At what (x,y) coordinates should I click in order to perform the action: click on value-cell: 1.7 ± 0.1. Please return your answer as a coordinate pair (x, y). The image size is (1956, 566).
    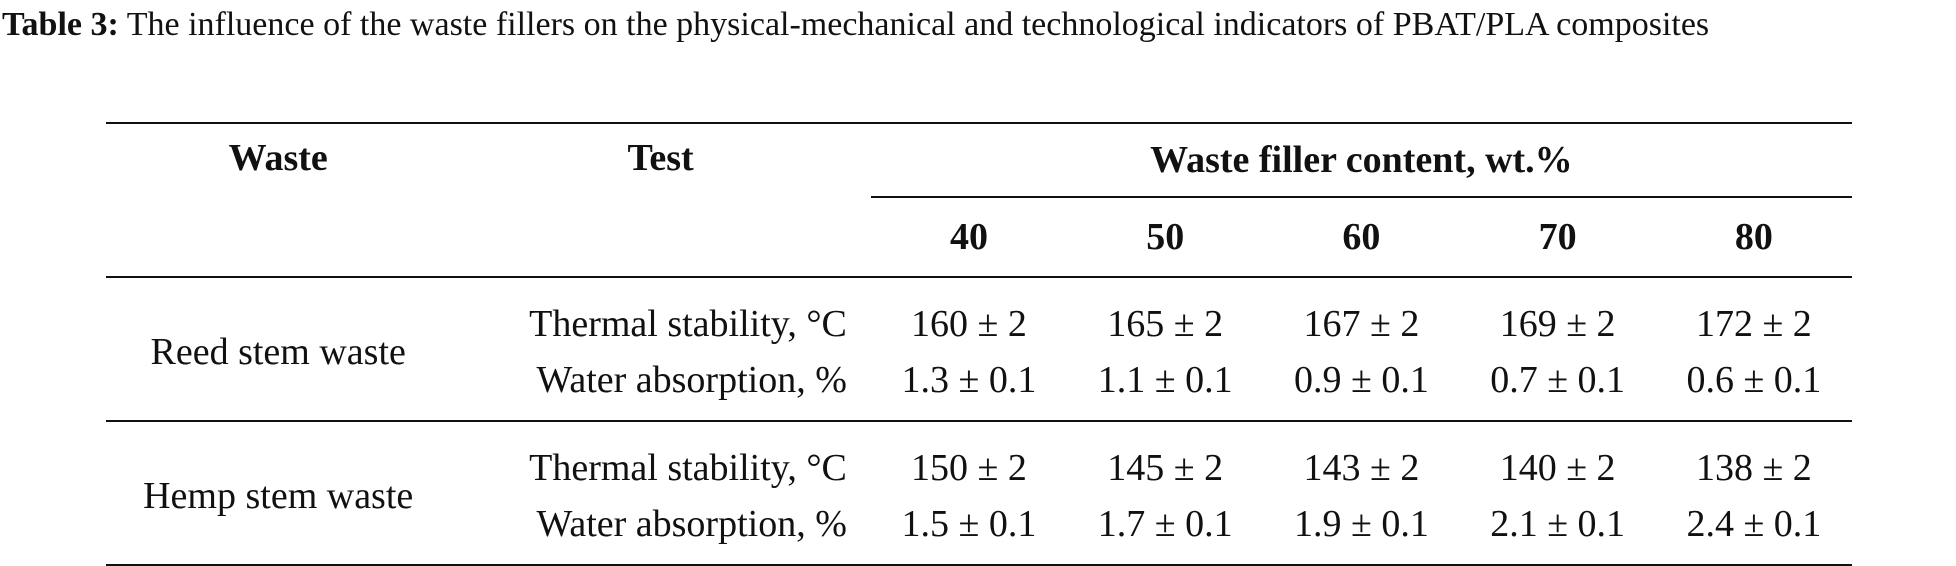
    Looking at the image, I should click on (1165, 524).